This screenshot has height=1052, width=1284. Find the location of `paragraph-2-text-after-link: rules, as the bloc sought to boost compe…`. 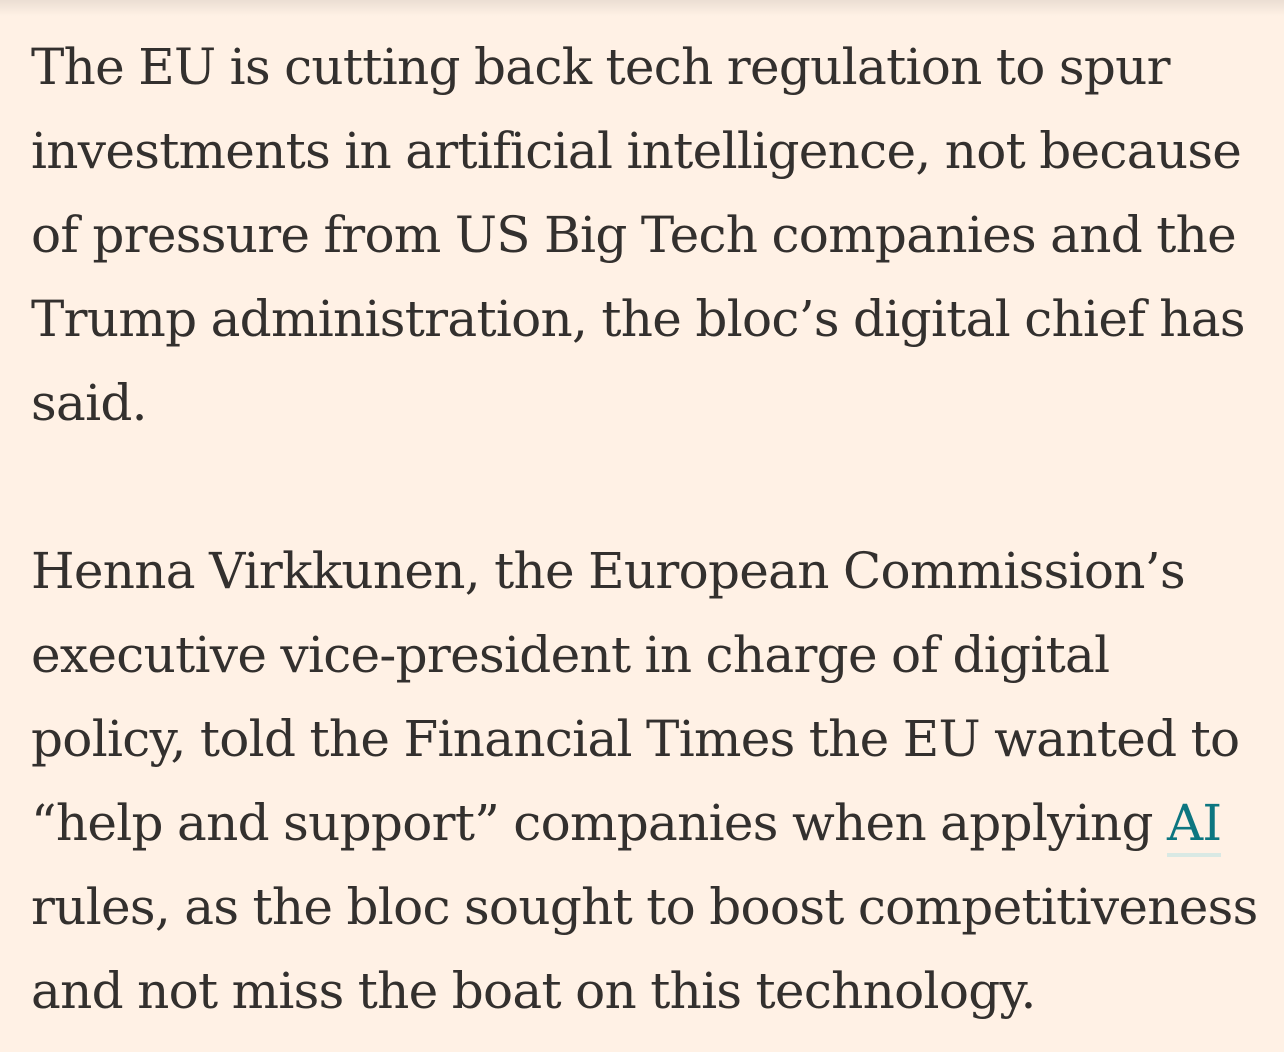

paragraph-2-text-after-link: rules, as the bloc sought to boost compe… is located at coordinates (644, 949).